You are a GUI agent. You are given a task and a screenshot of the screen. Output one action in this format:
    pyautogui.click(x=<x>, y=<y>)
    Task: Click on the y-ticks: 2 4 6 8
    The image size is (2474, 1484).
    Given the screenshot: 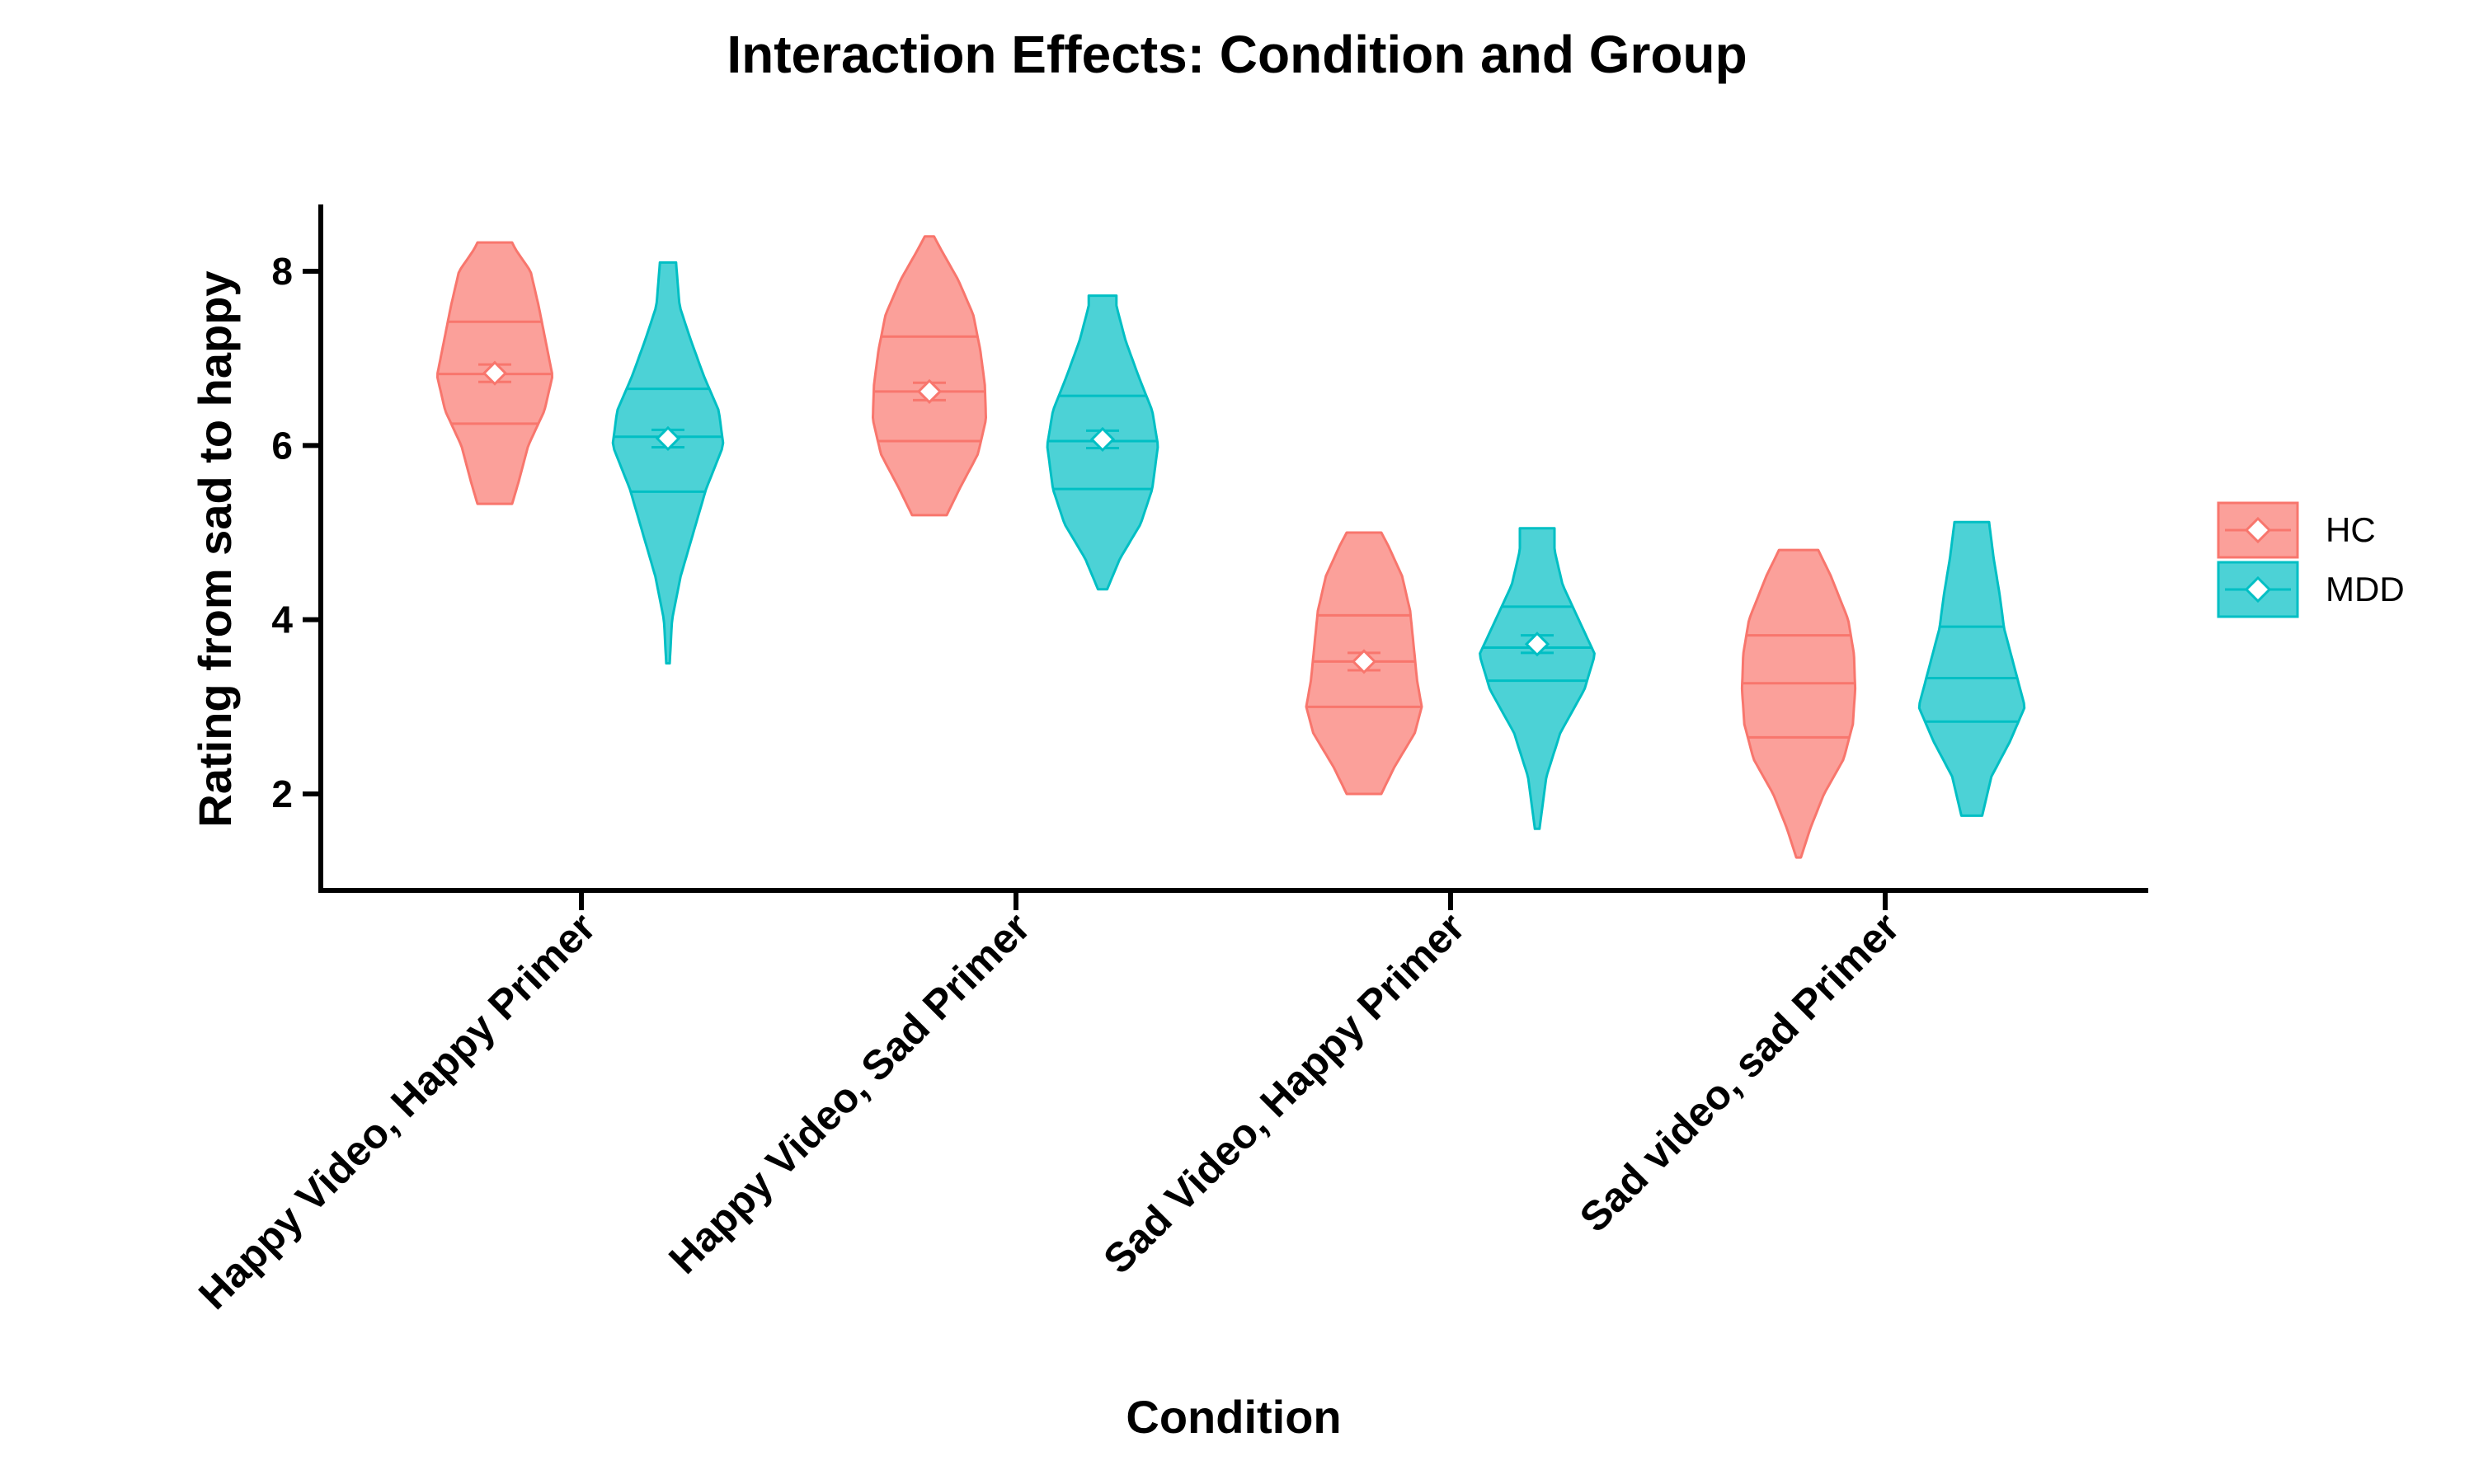 What is the action you would take?
    pyautogui.click(x=296, y=532)
    